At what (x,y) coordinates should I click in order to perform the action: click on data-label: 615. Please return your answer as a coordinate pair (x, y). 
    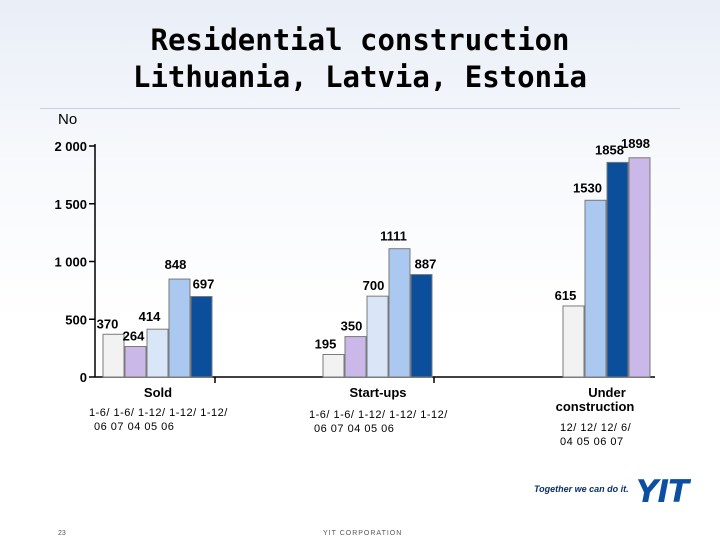
    Looking at the image, I should click on (566, 295).